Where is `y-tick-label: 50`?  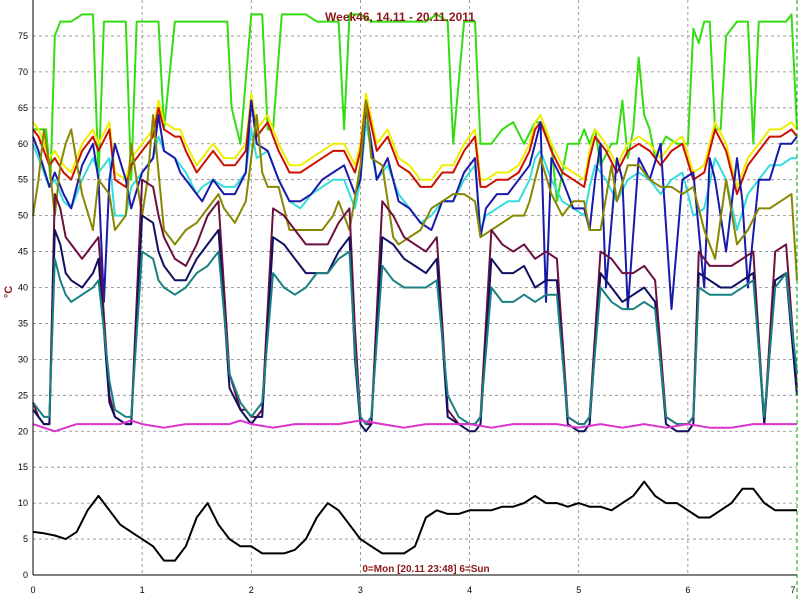
y-tick-label: 50 is located at coordinates (23, 216).